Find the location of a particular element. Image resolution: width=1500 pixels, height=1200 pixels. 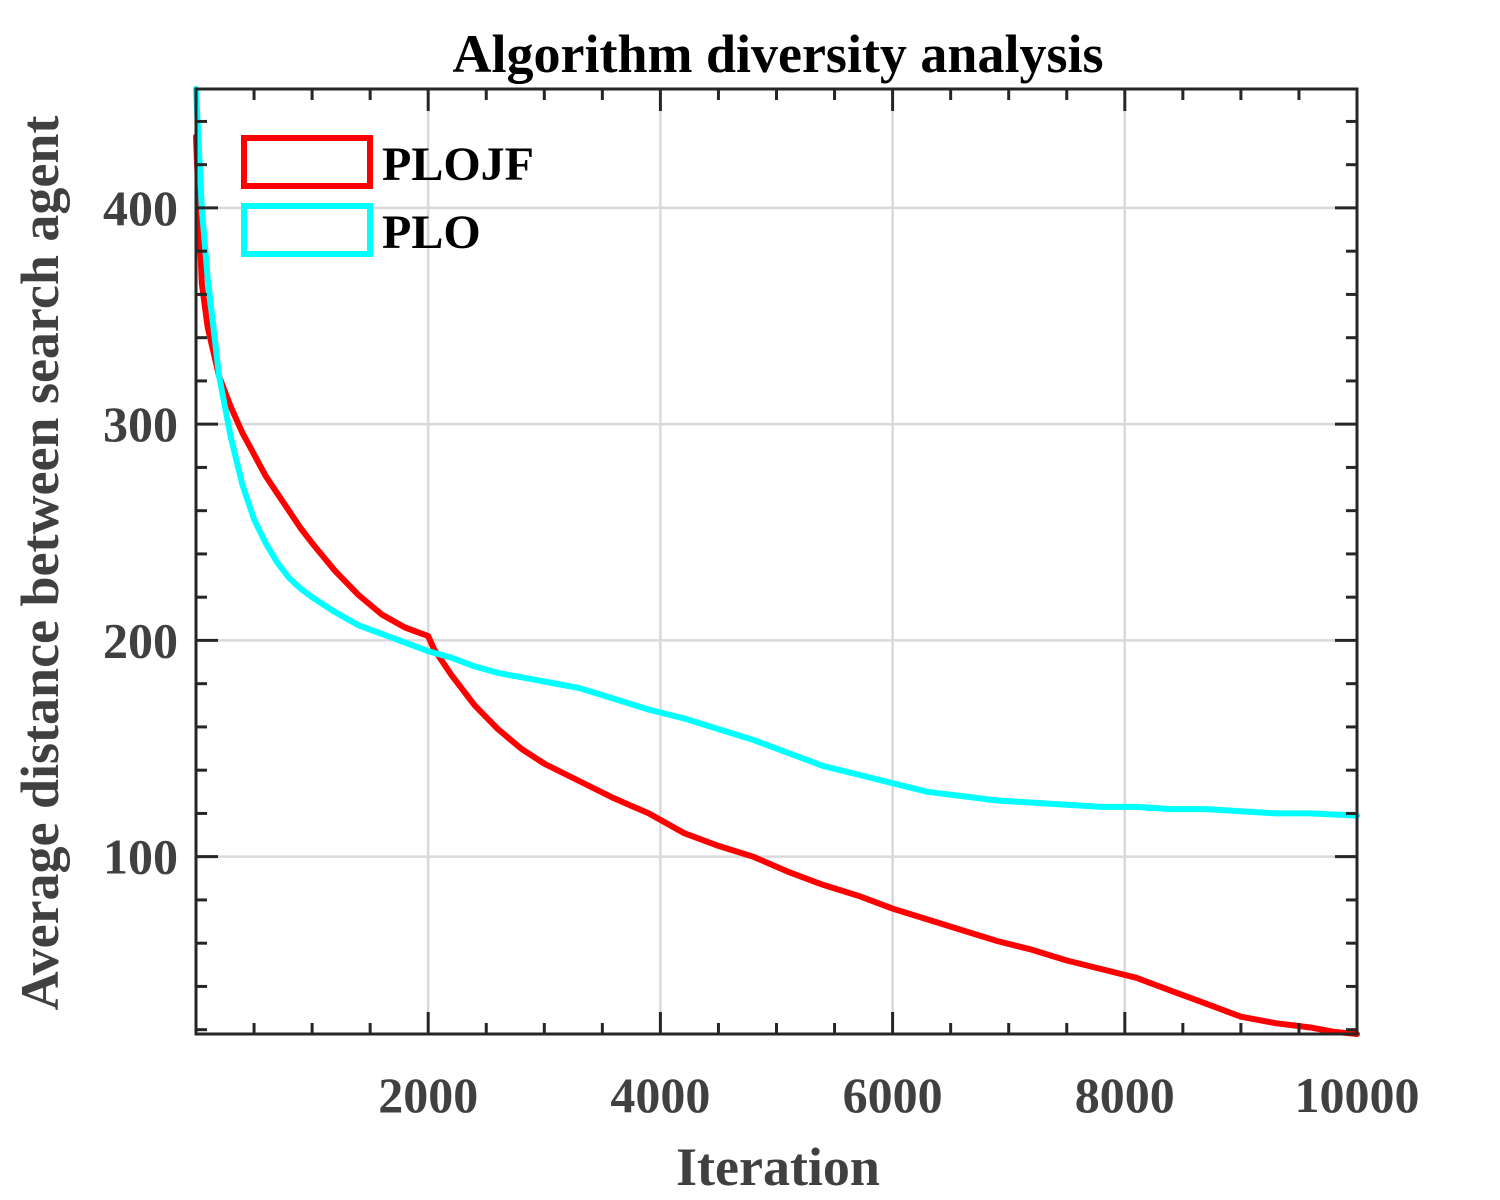

legend-label: PLO is located at coordinates (431, 232).